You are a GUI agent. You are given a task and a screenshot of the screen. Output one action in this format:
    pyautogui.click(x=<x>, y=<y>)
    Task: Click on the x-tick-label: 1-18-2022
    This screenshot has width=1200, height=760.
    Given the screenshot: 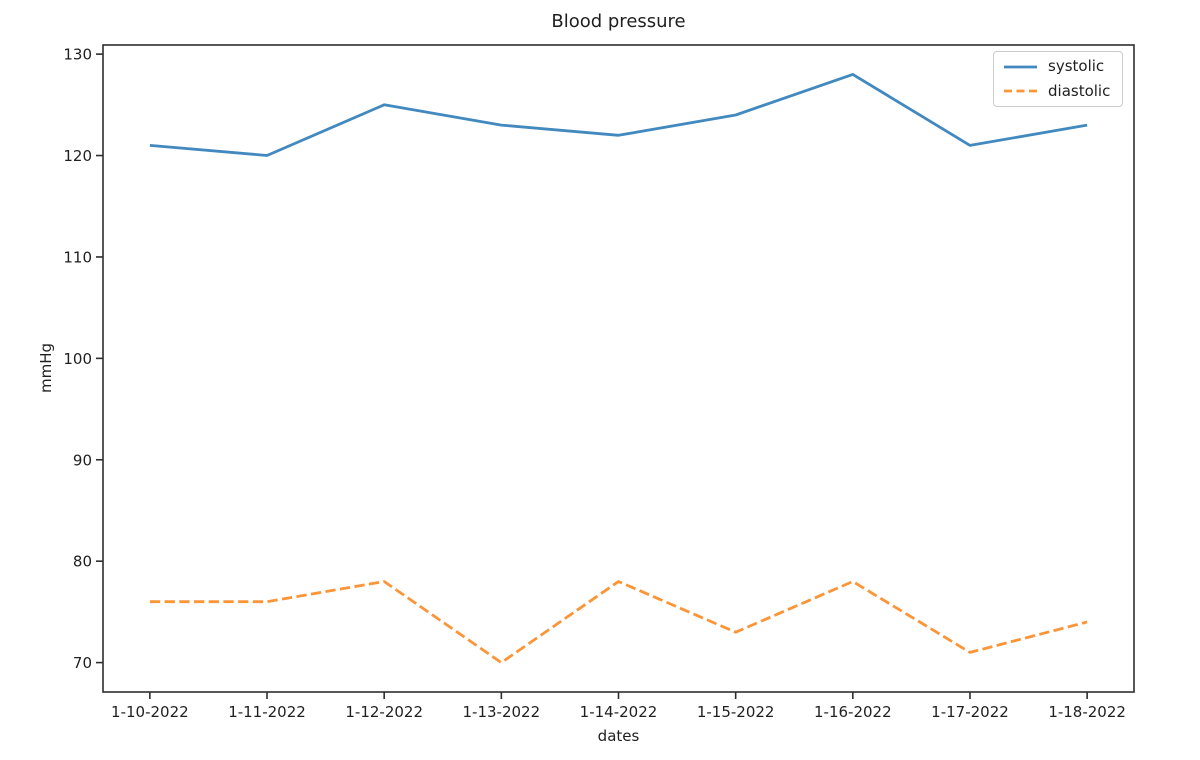 What is the action you would take?
    pyautogui.click(x=1087, y=712)
    